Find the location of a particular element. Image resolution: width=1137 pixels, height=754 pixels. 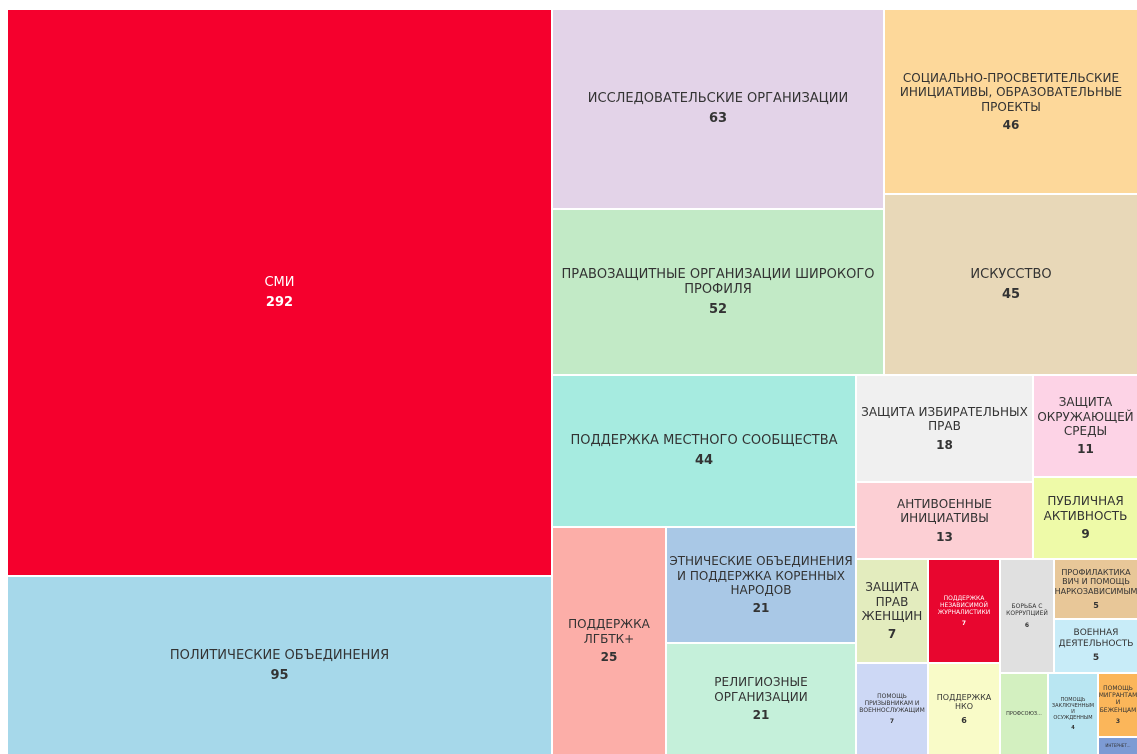

treemap-cell: ВОЕННАЯ ДЕЯТЕЛЬНОСТЬ 5 is located at coordinates (1096, 646).